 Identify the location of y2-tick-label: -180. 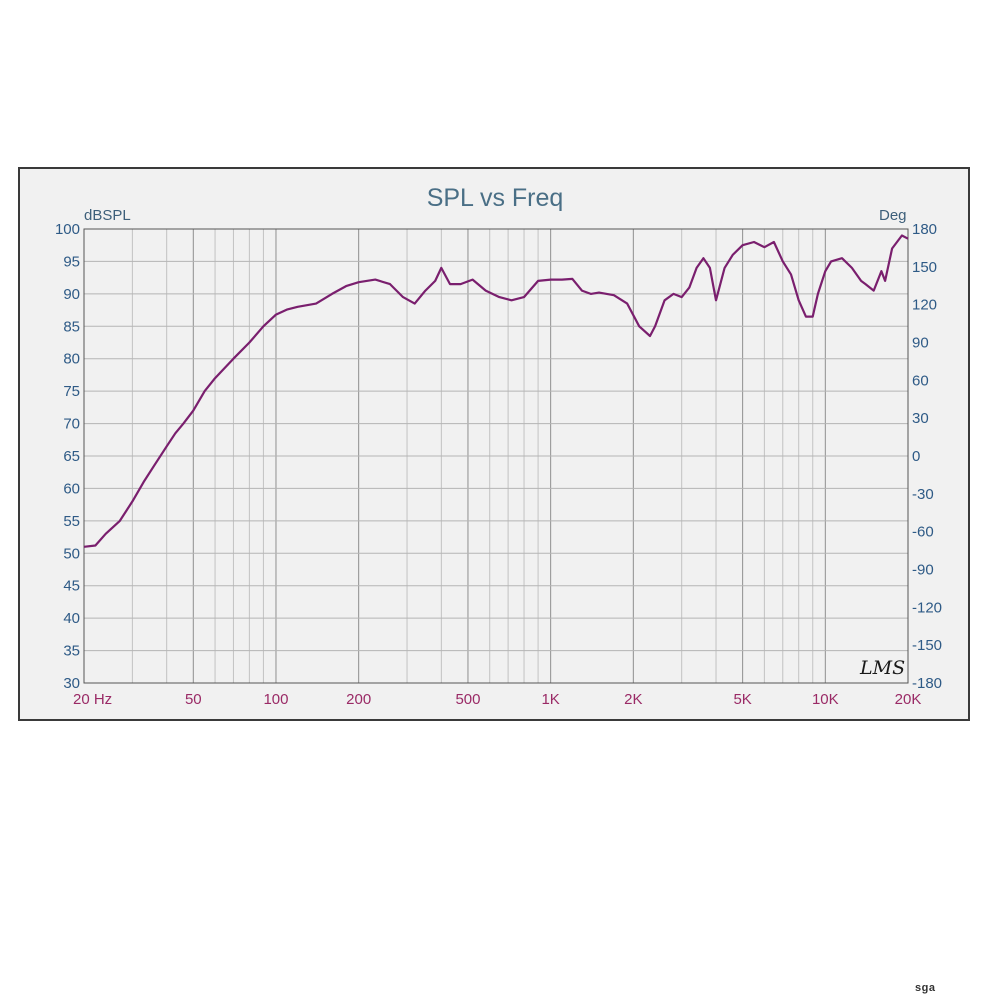
(927, 683).